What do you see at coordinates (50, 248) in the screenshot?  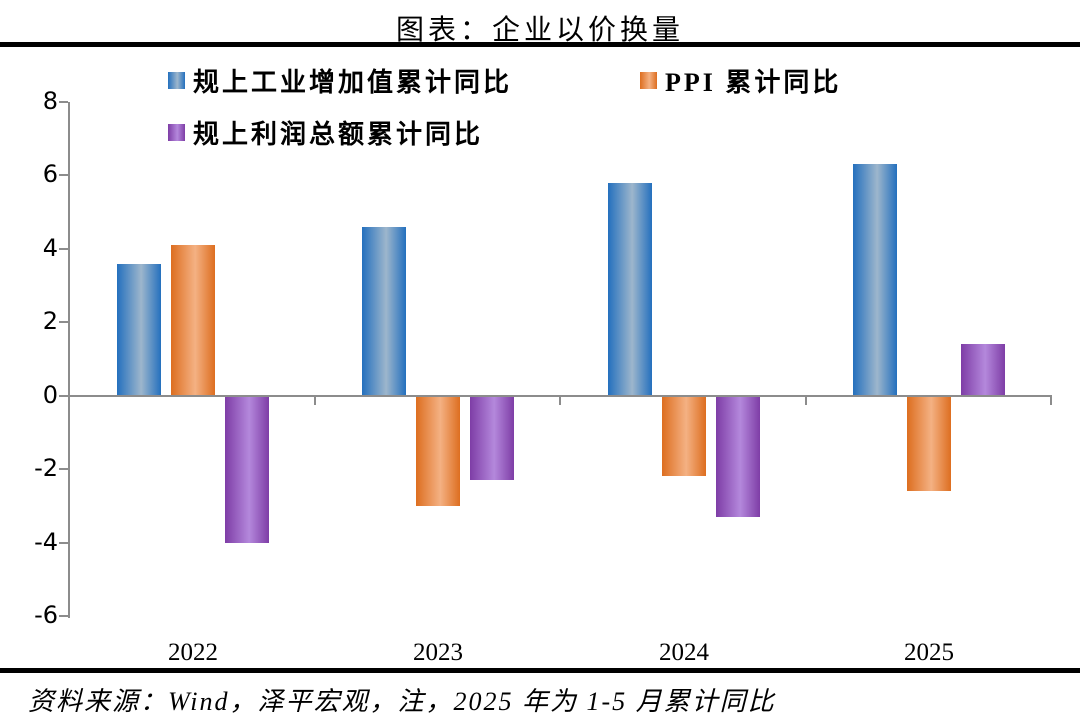 I see `y-axis-label: 4` at bounding box center [50, 248].